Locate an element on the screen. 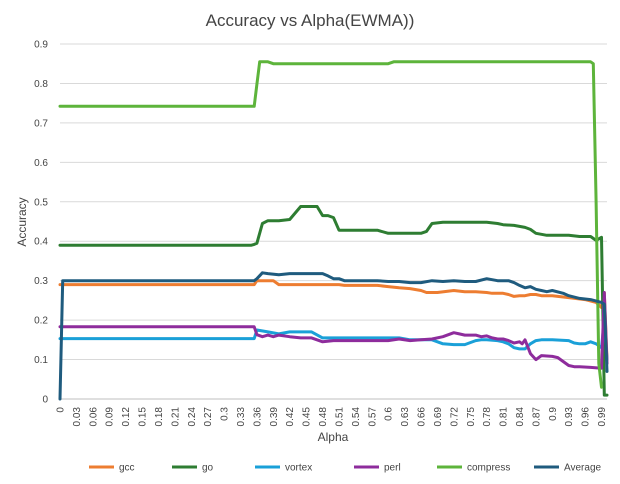 The width and height of the screenshot is (620, 484). x-tick-label: 0.42 is located at coordinates (290, 417).